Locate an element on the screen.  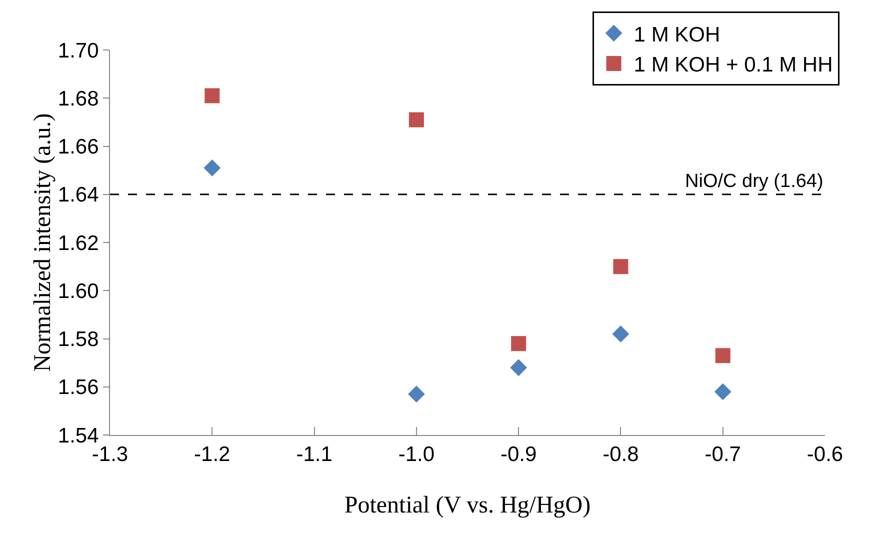
x-tick-label: -0.9 is located at coordinates (518, 454).